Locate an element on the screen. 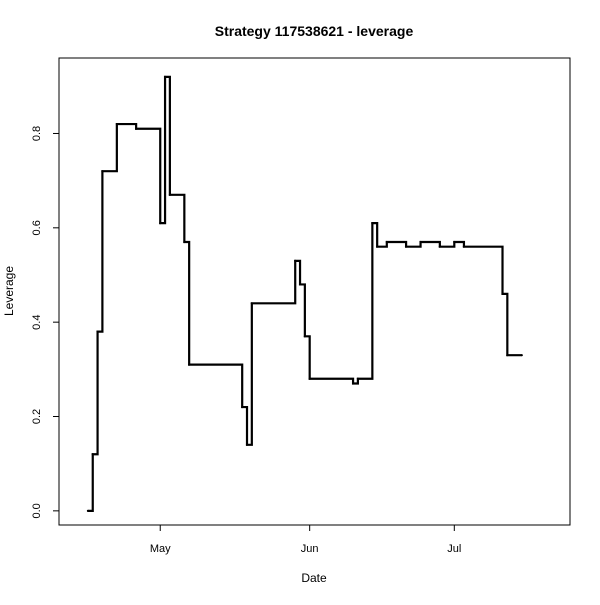 The height and width of the screenshot is (605, 600). y-tick-label: 0.6 is located at coordinates (37, 227).